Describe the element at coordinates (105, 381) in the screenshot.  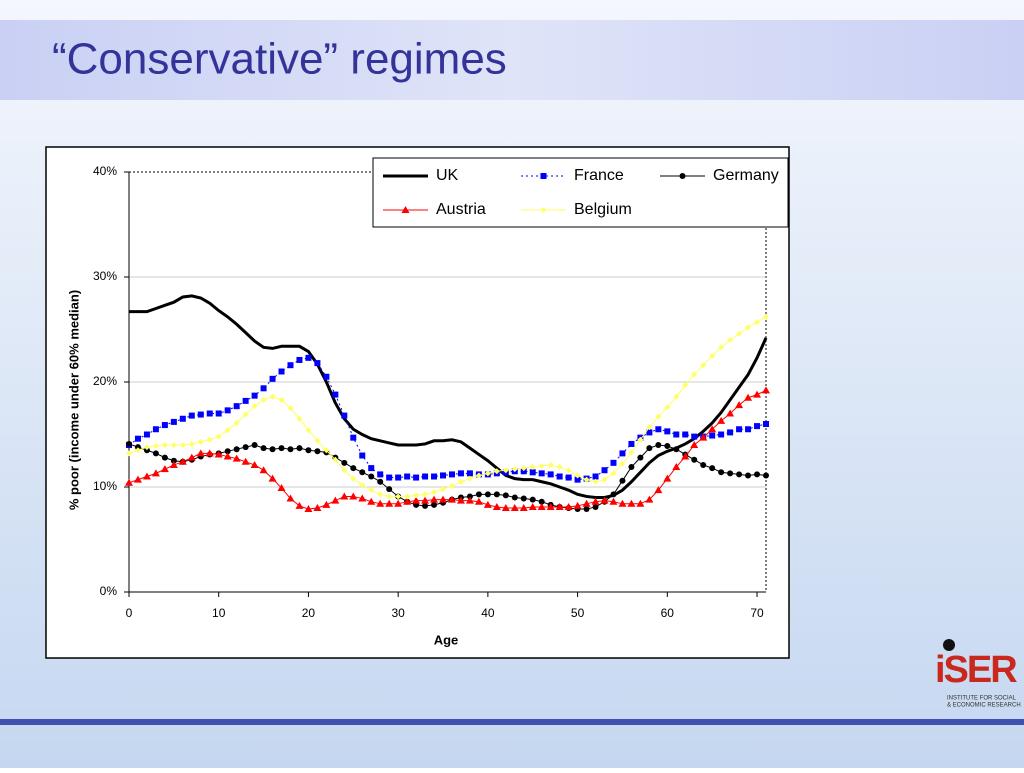
I see `y-tick-label: 20%` at that location.